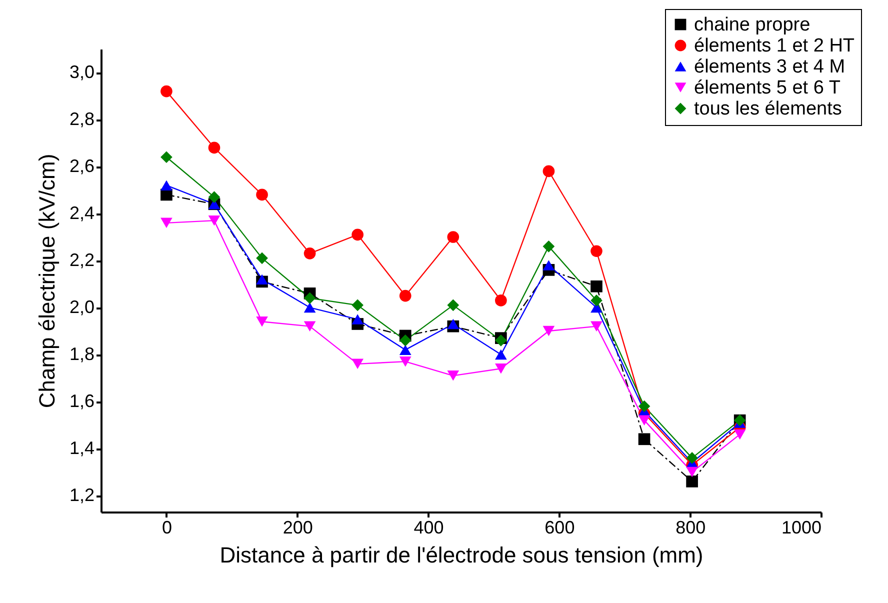 Image resolution: width=888 pixels, height=603 pixels. Describe the element at coordinates (462, 555) in the screenshot. I see `x-axis-title: Distance à partir de l'électrode sous tension (mm)` at that location.